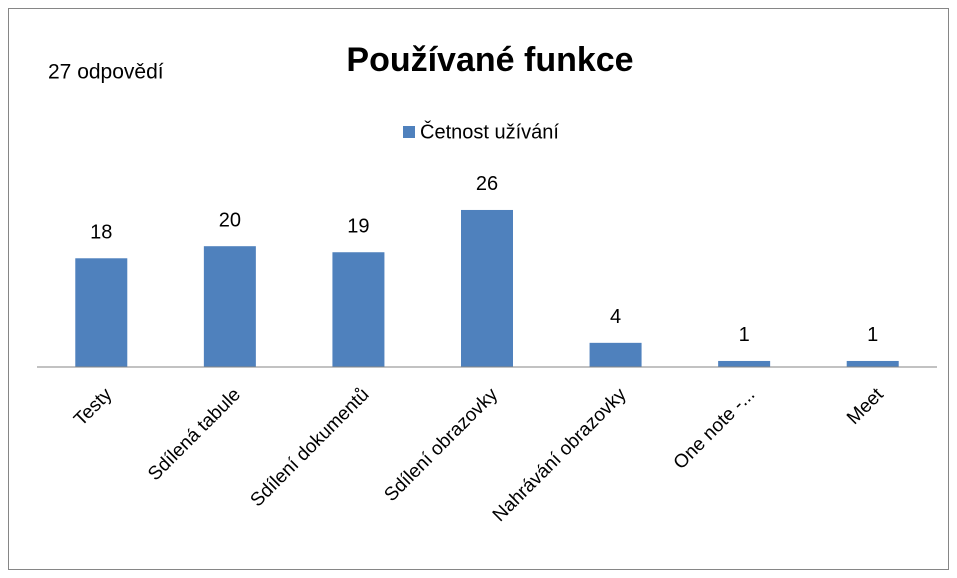 This screenshot has height=578, width=957. Describe the element at coordinates (101, 233) in the screenshot. I see `data-label: 18` at that location.